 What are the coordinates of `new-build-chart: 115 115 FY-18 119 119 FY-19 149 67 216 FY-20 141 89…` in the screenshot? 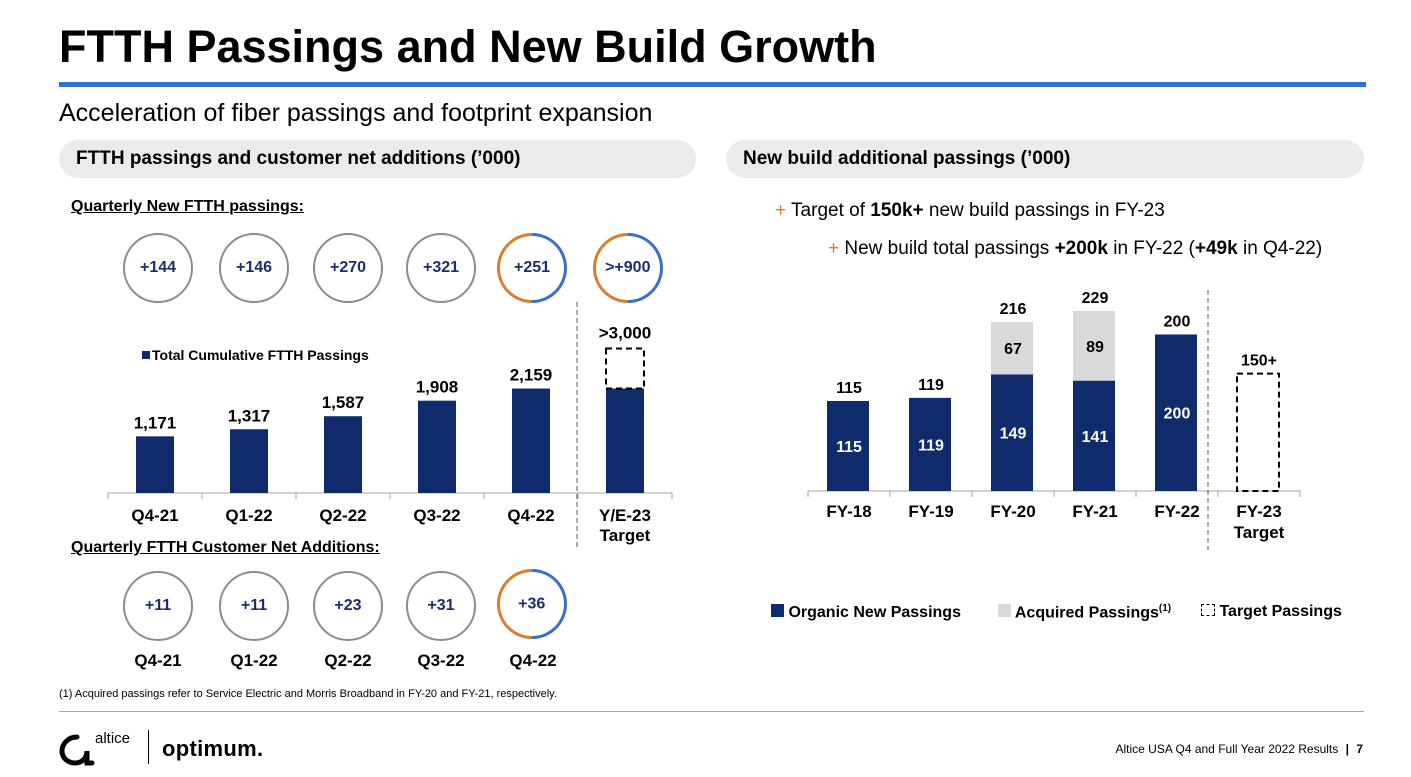 It's located at (1054, 420).